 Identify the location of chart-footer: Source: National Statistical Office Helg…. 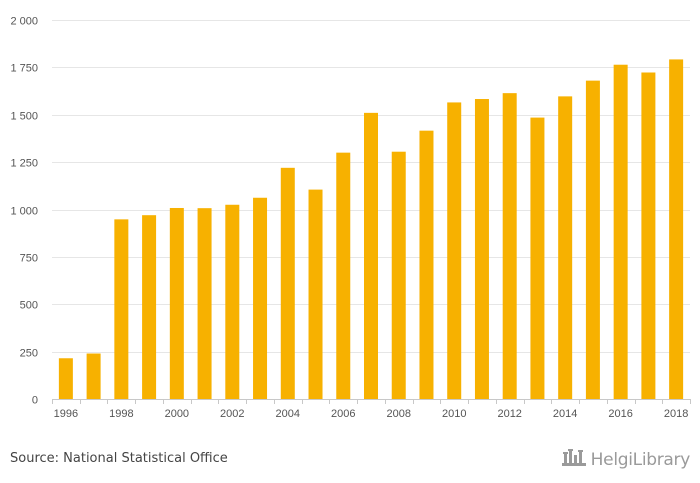
(350, 461).